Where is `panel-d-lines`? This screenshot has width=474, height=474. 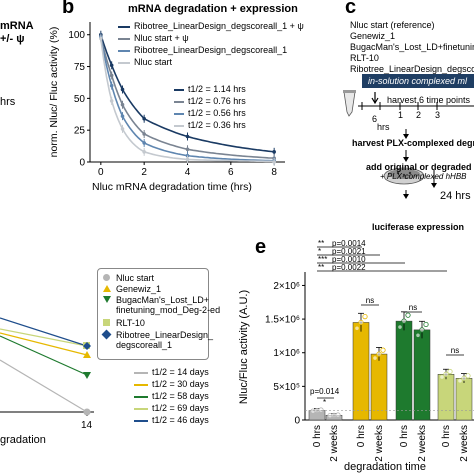
panel-d-lines is located at coordinates (44, 365).